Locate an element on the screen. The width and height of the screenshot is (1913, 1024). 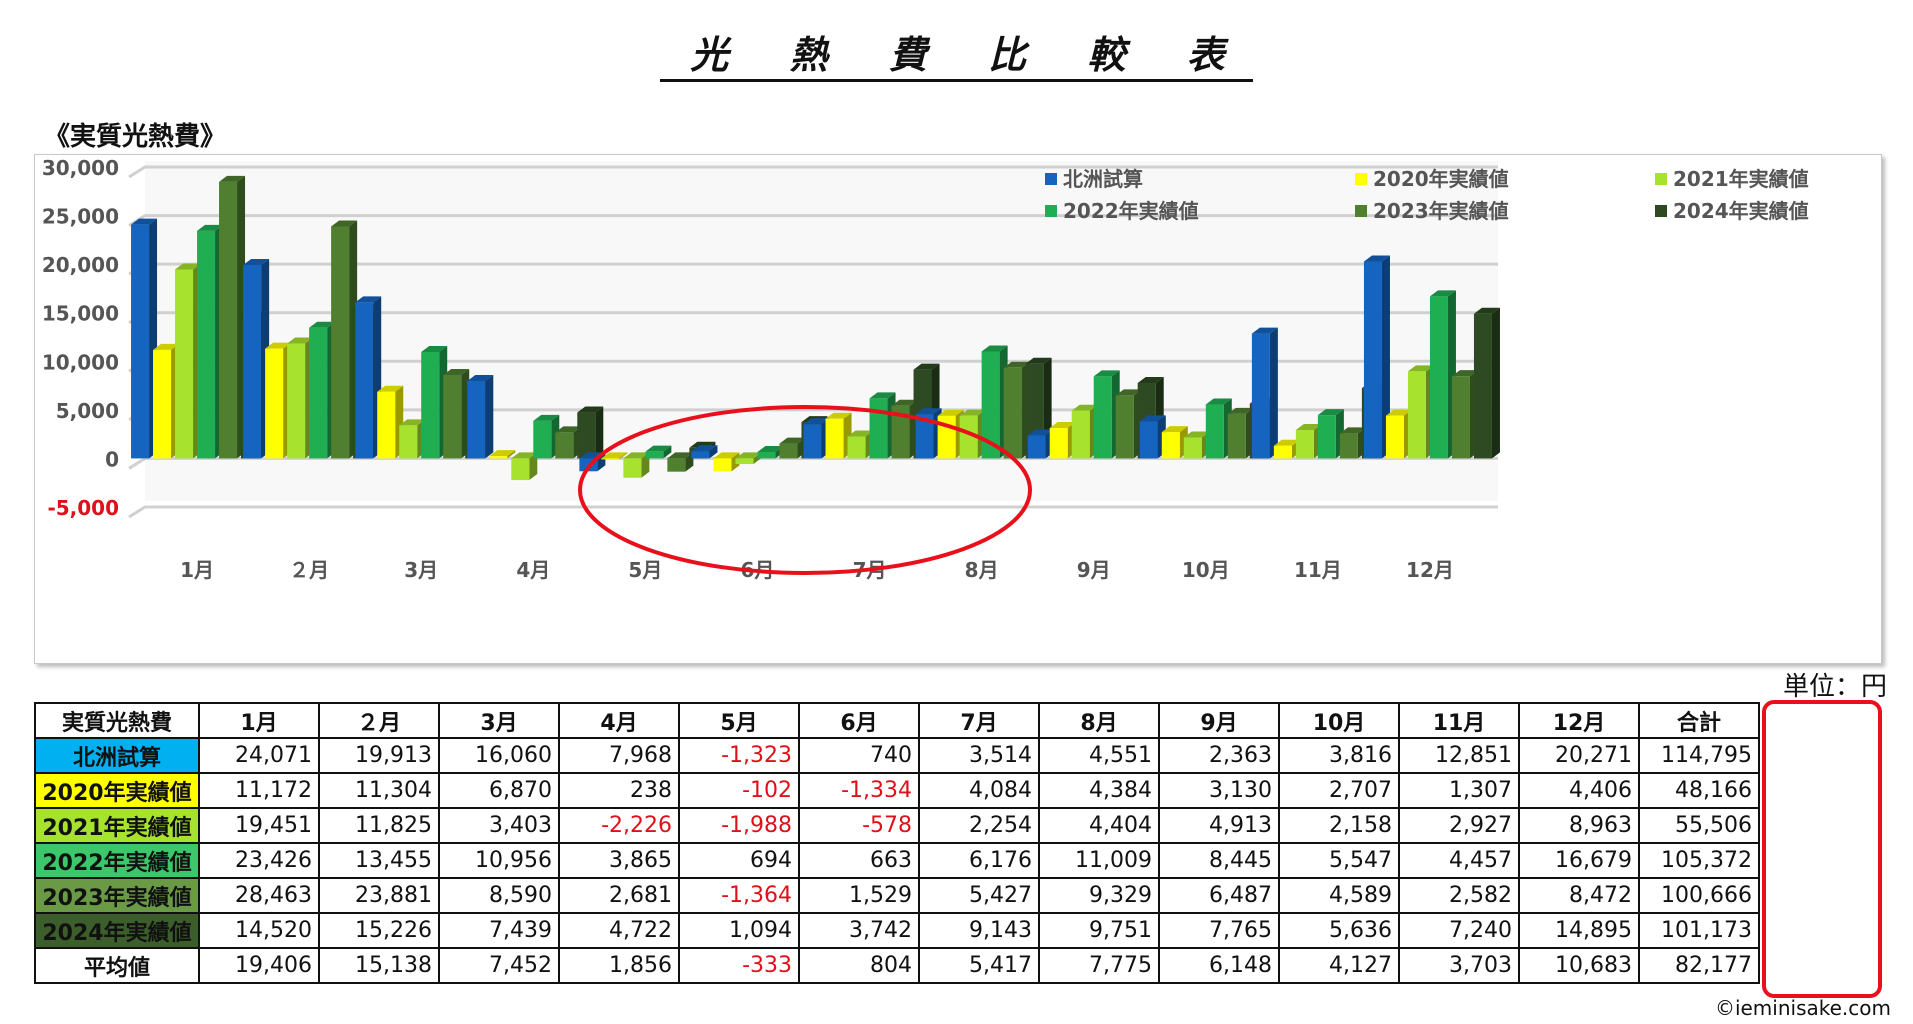
table-cell: 1,529 is located at coordinates (859, 895).